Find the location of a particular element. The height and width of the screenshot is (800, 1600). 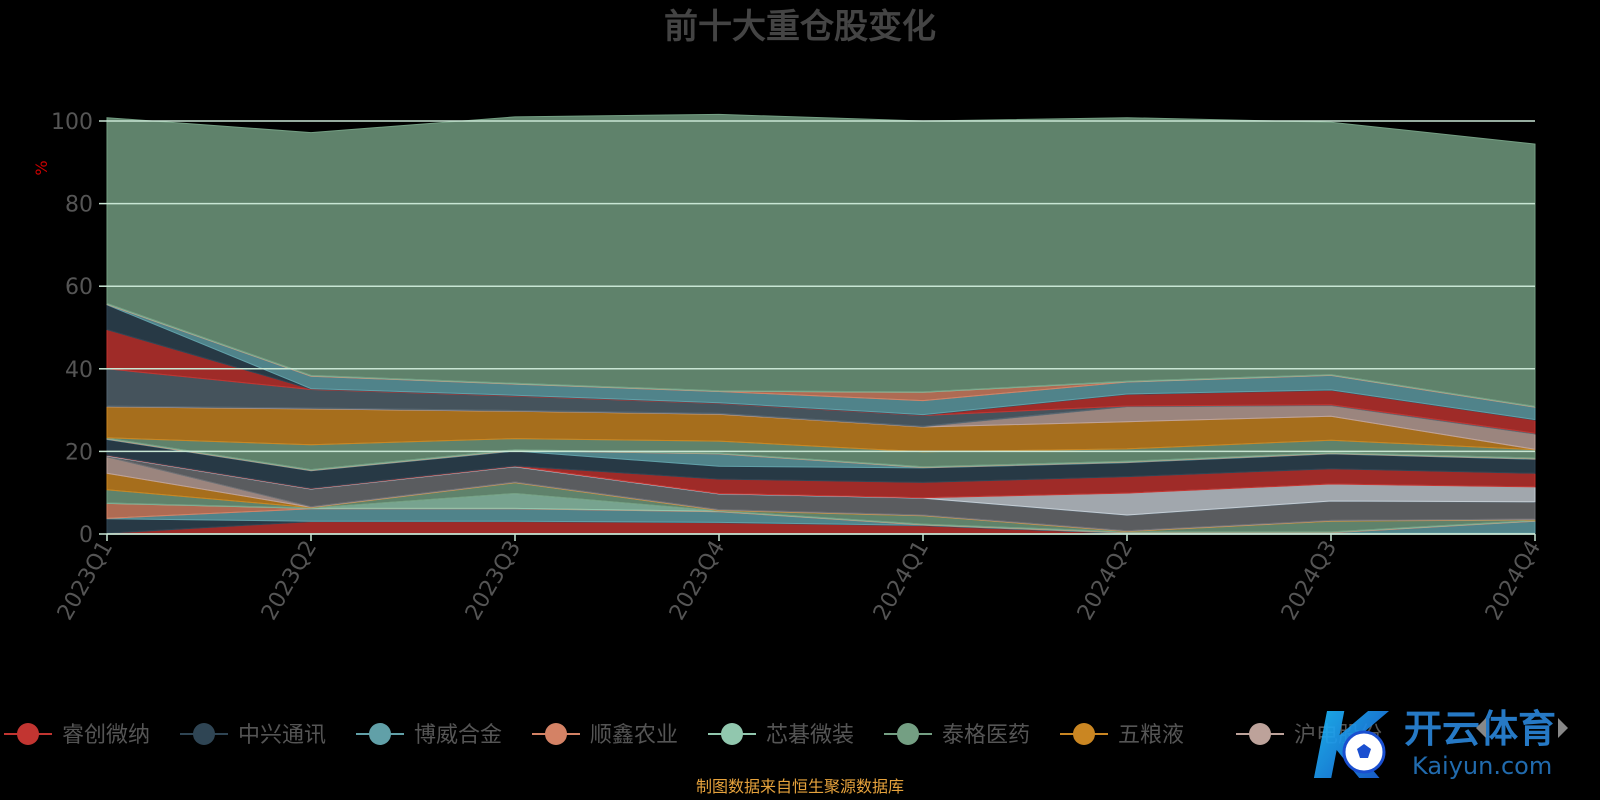

legend-item: 睿创微纳 is located at coordinates (77, 735).